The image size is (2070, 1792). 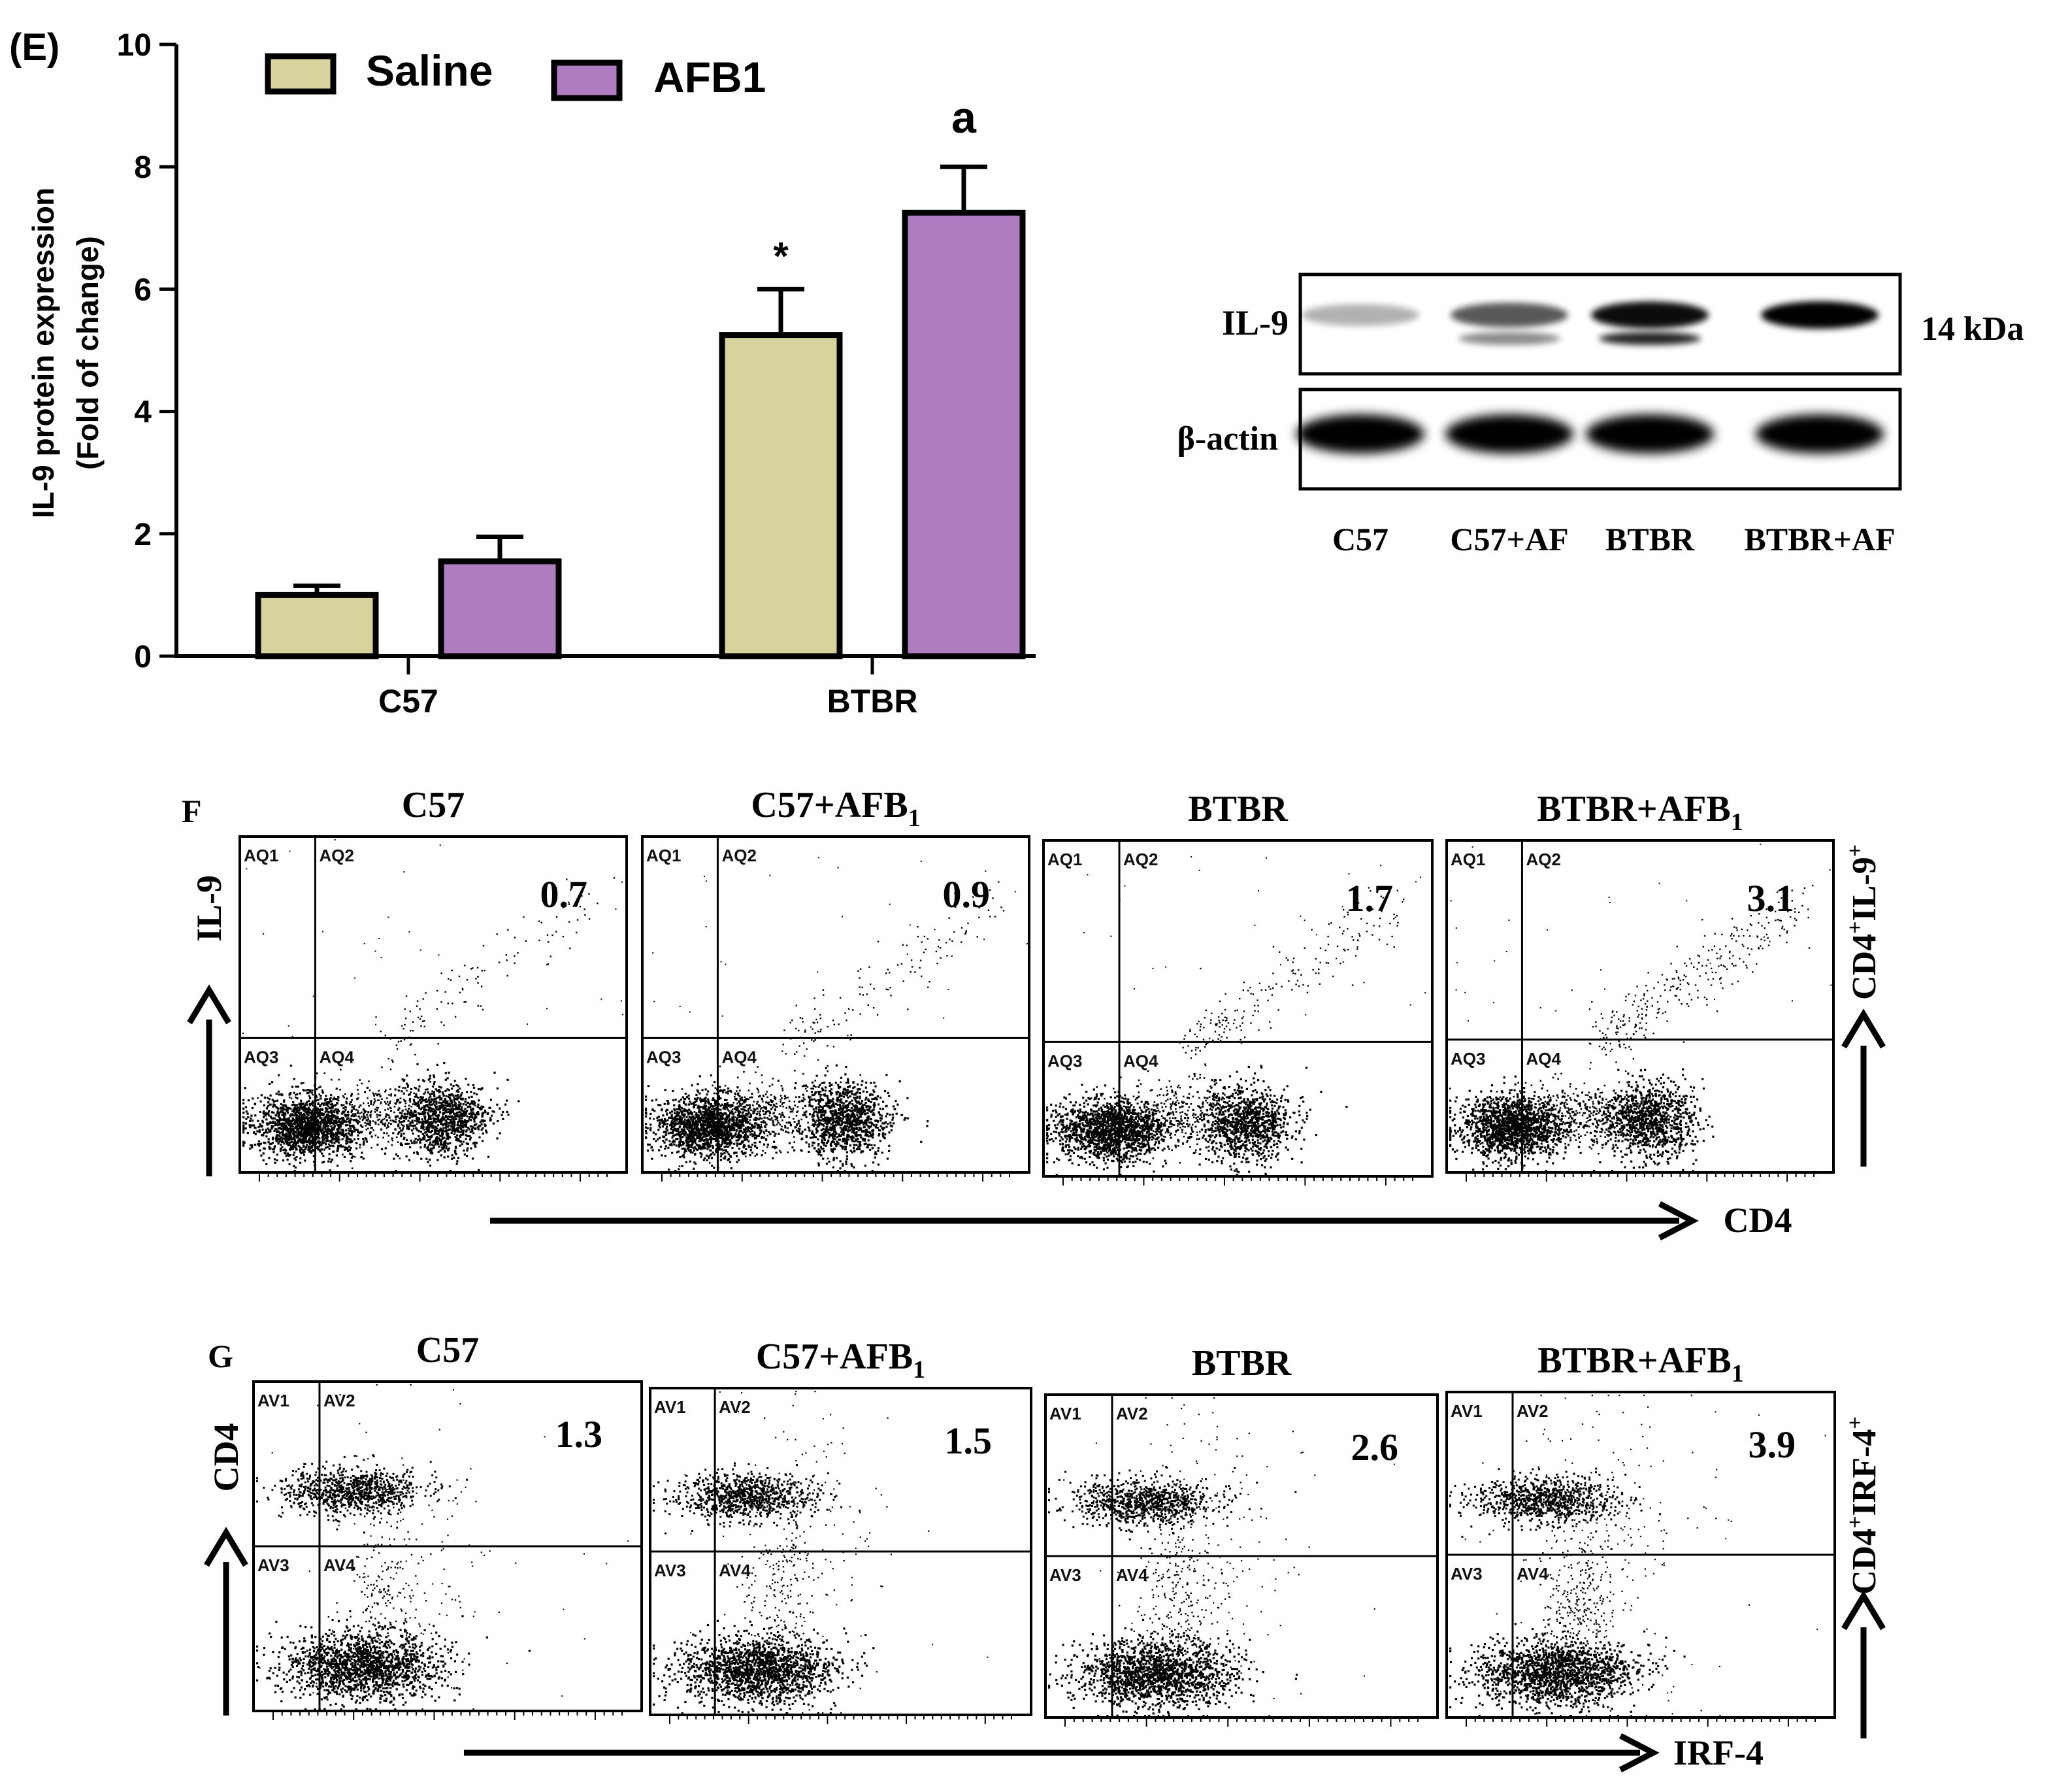 I want to click on gate-label: AQ2, so click(x=739, y=855).